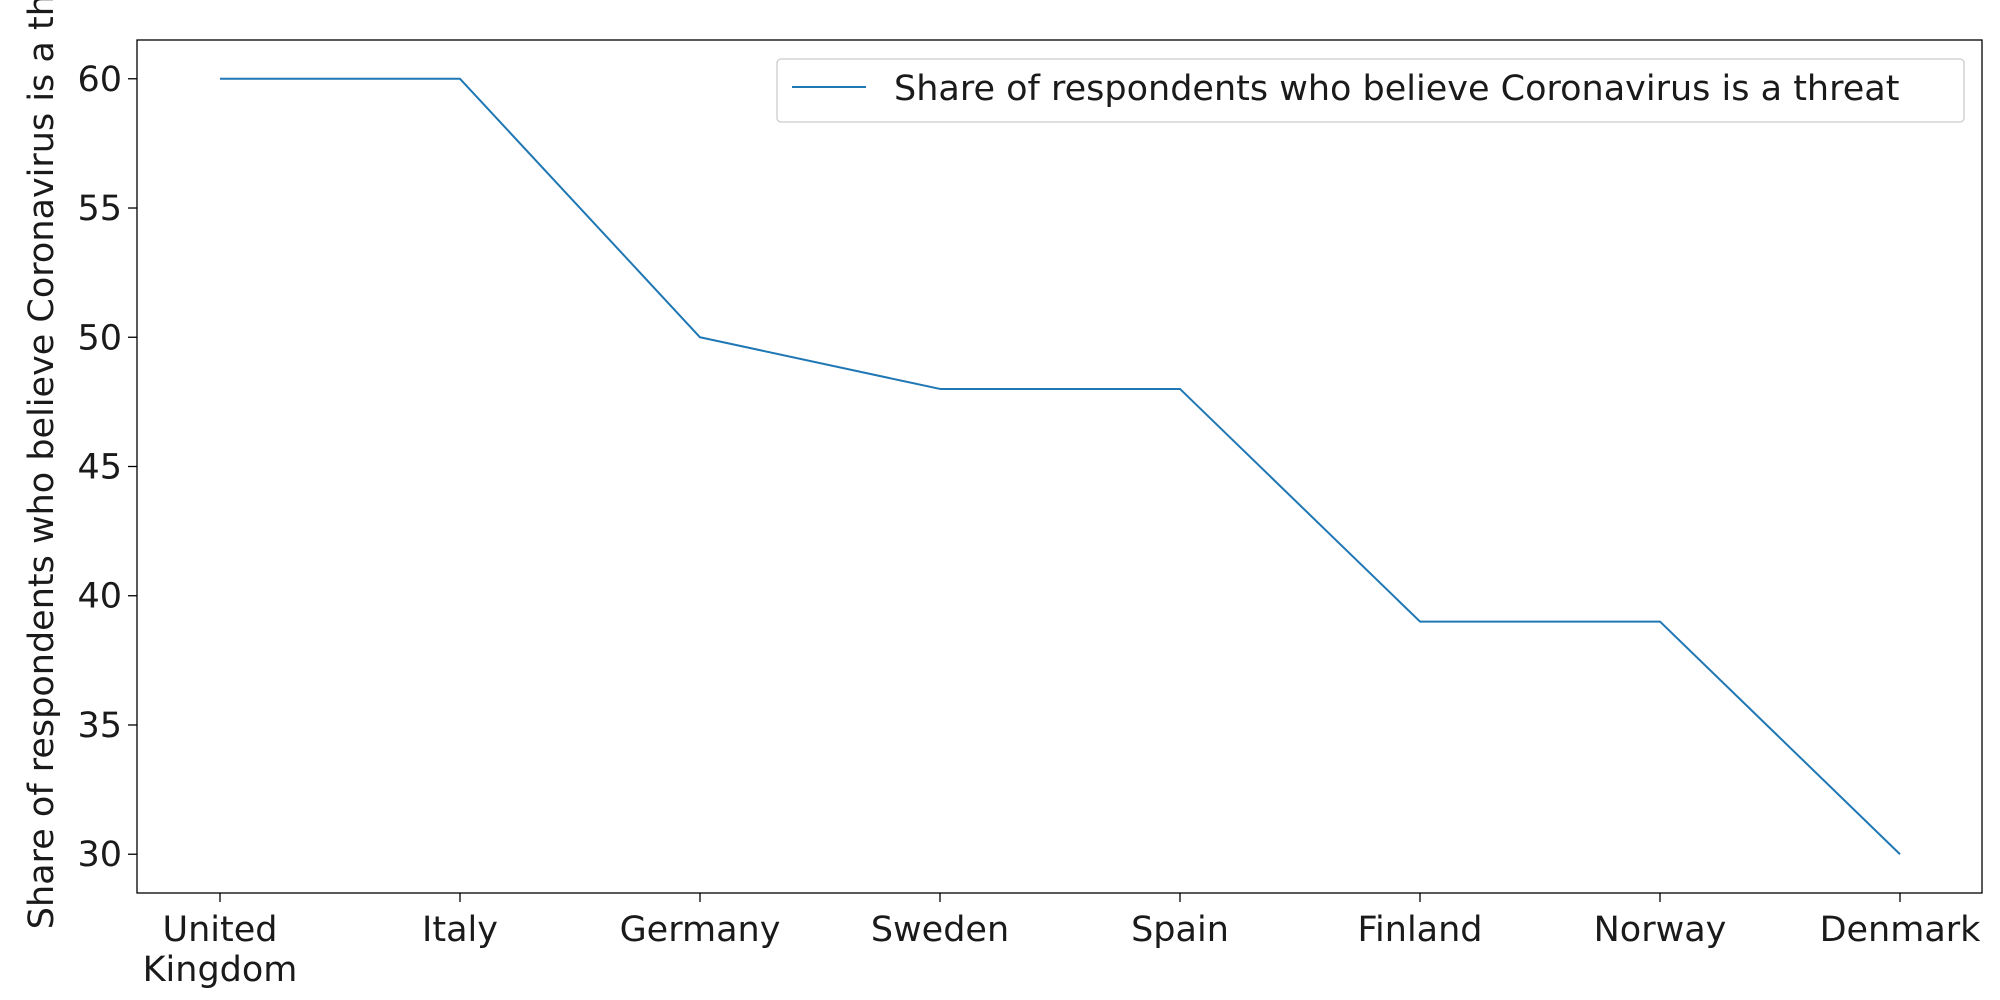 Image resolution: width=2000 pixels, height=1000 pixels. I want to click on x-tick-label: Germany, so click(700, 930).